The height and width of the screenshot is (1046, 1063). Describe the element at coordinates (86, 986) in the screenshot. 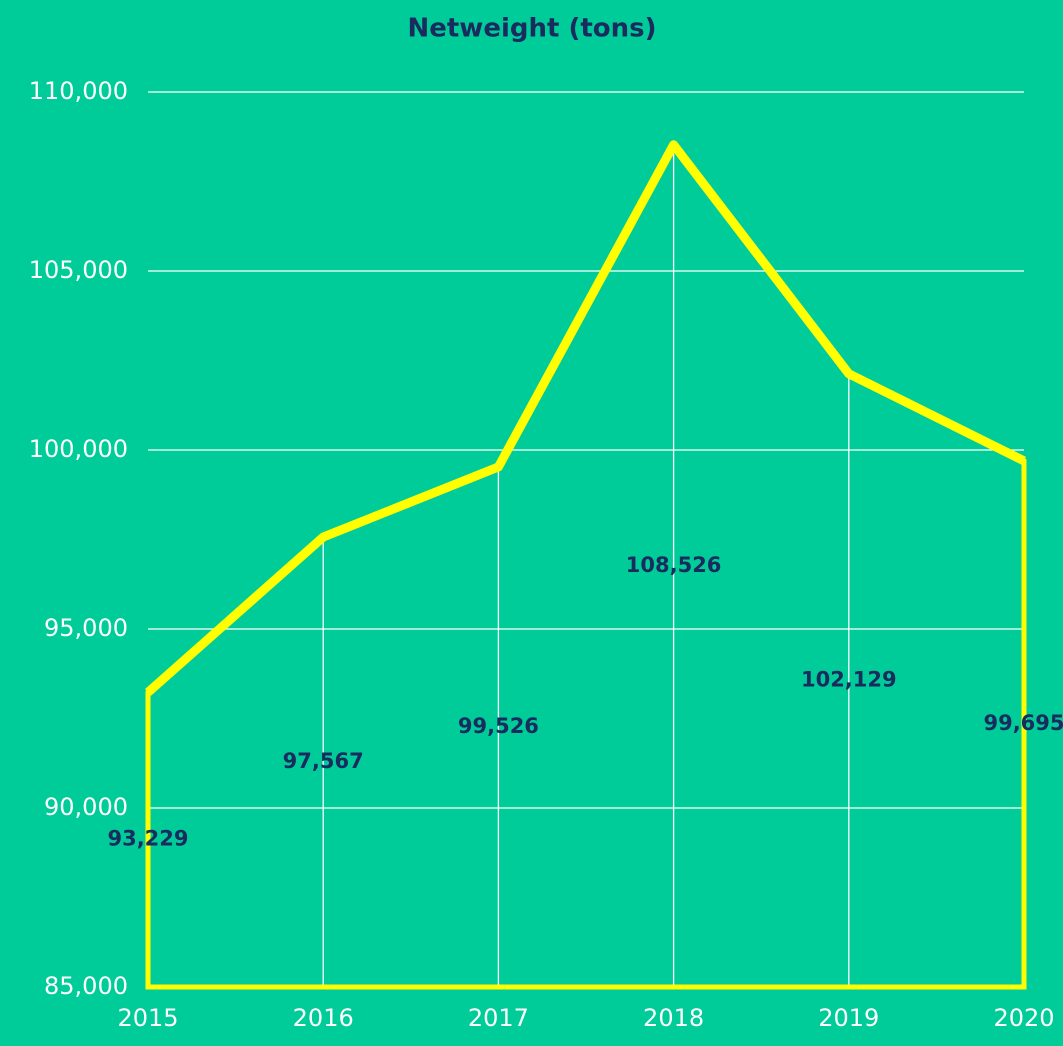

I see `y-tick-label: 85,000` at that location.